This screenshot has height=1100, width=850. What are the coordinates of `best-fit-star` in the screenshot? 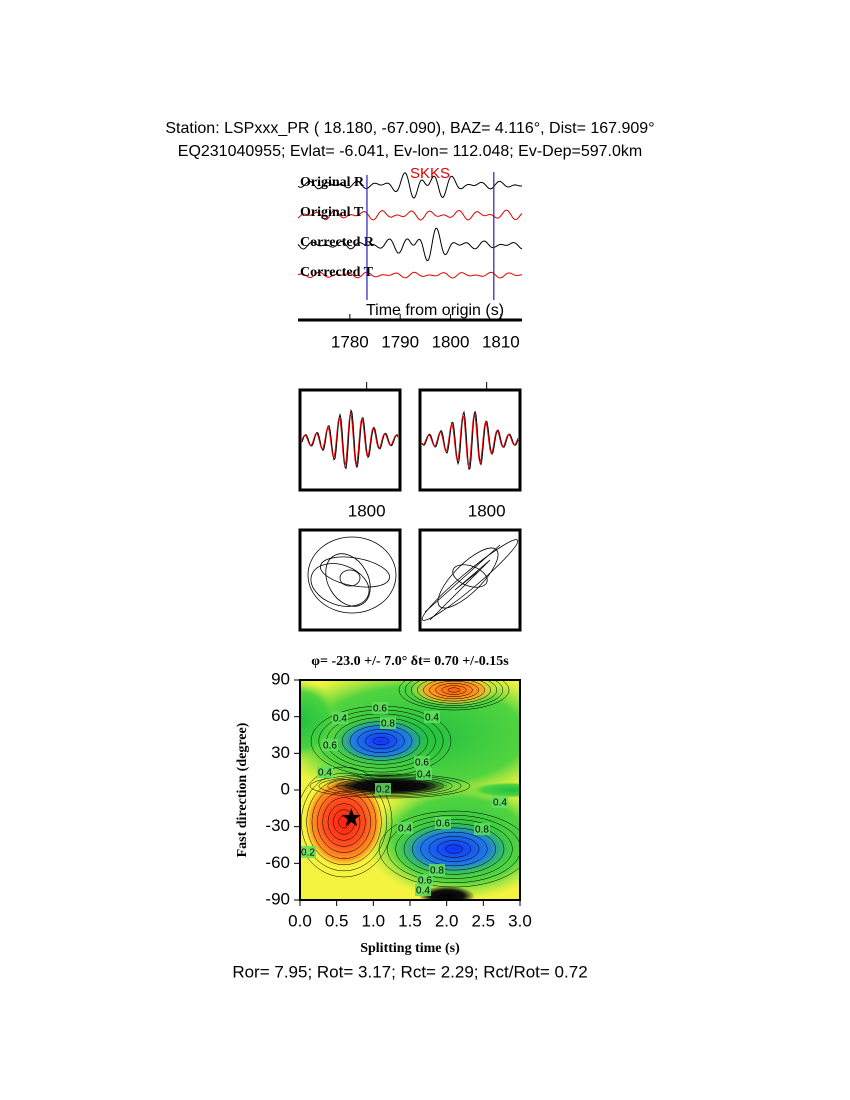 It's located at (351, 817).